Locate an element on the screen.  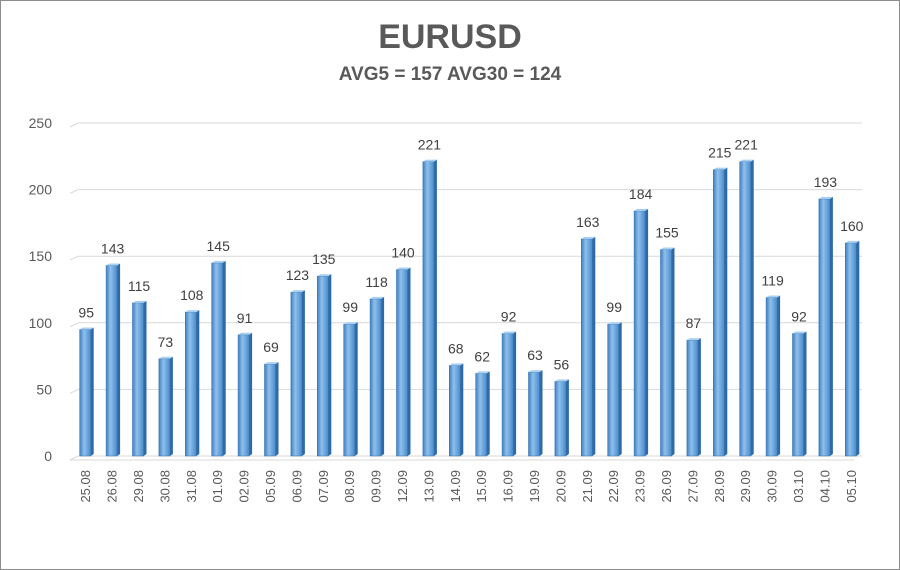
data-label: 123 is located at coordinates (298, 275).